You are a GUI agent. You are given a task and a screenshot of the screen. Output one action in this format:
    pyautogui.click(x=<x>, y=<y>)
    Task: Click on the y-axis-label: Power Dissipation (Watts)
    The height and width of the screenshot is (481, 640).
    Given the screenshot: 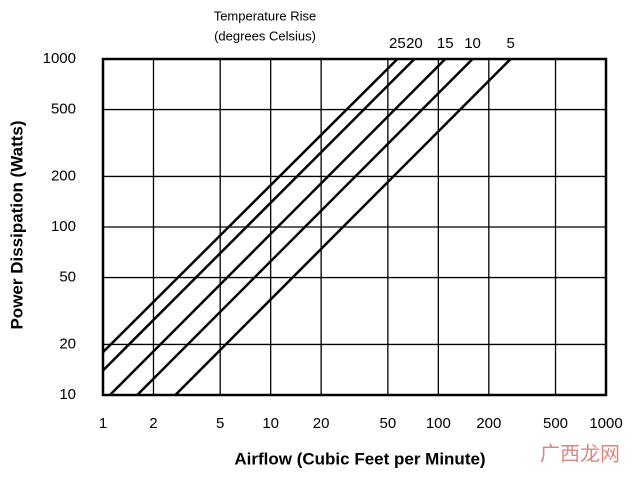 What is the action you would take?
    pyautogui.click(x=16, y=224)
    